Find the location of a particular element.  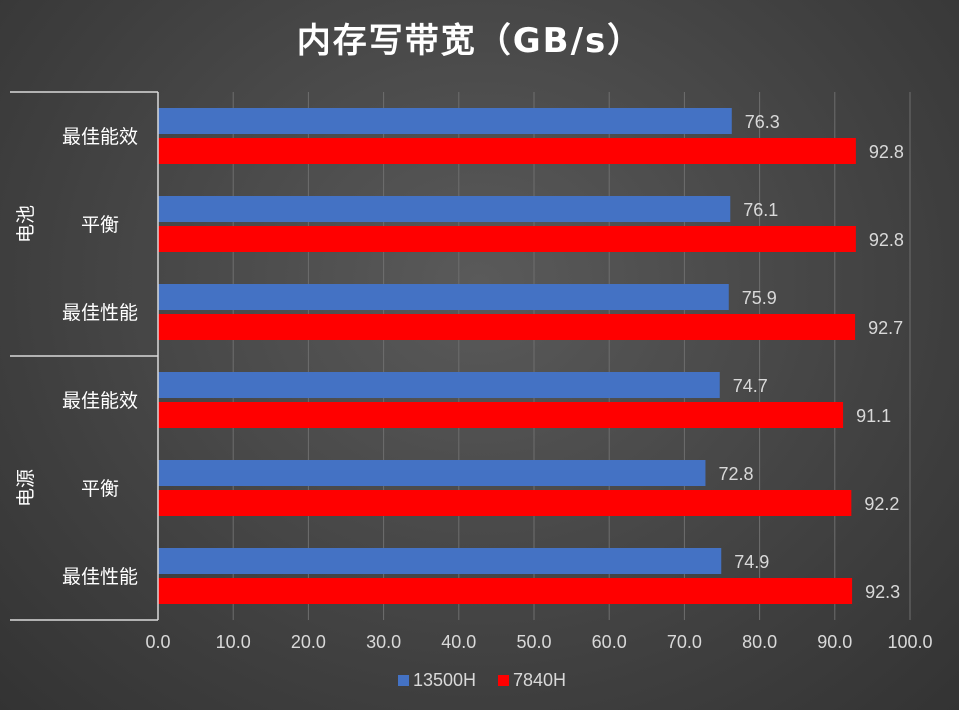

chart-title: 内存写带宽（GB/s） is located at coordinates (470, 41).